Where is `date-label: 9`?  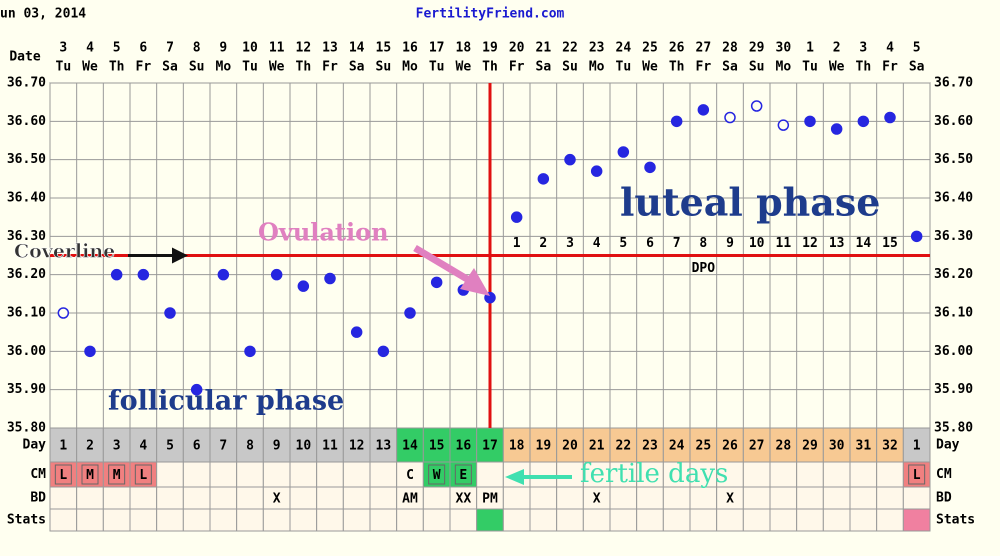
date-label: 9 is located at coordinates (223, 48).